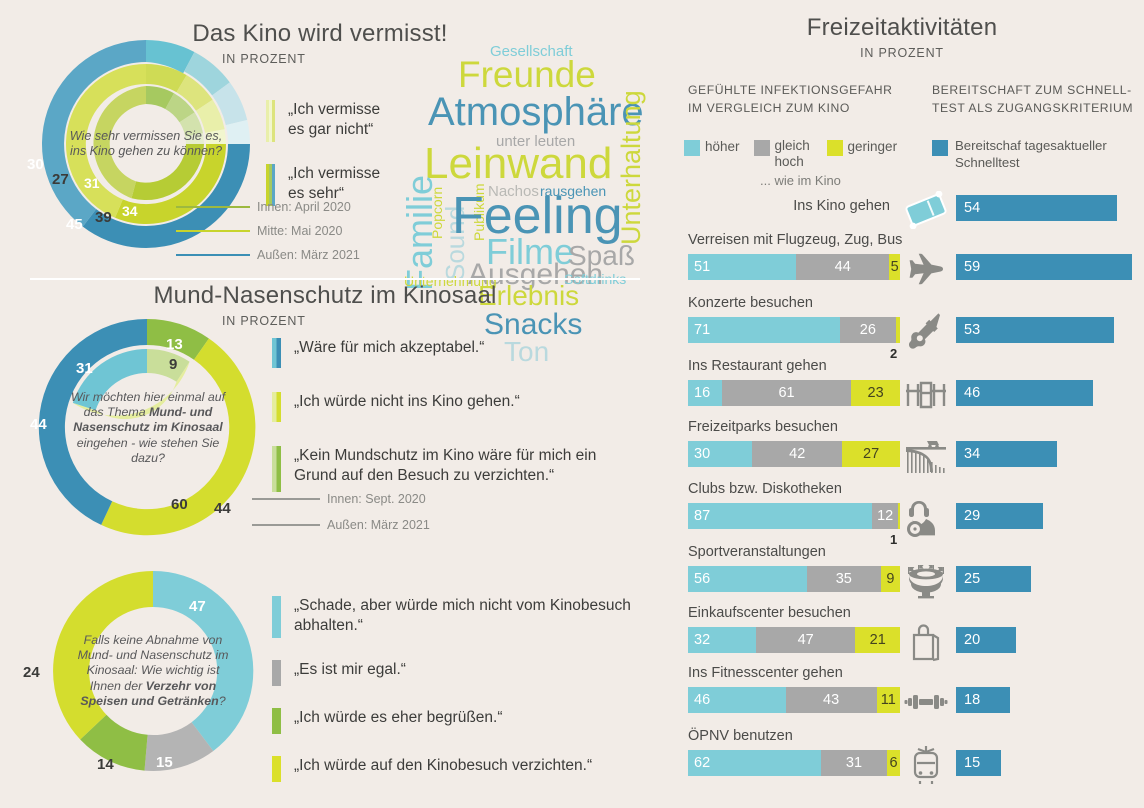  I want to click on donut1-label-outer-30: 30, so click(35, 164).